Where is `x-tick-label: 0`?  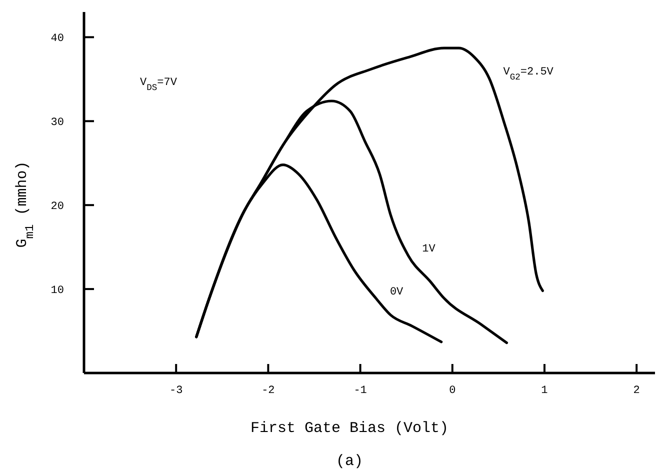
x-tick-label: 0 is located at coordinates (452, 391).